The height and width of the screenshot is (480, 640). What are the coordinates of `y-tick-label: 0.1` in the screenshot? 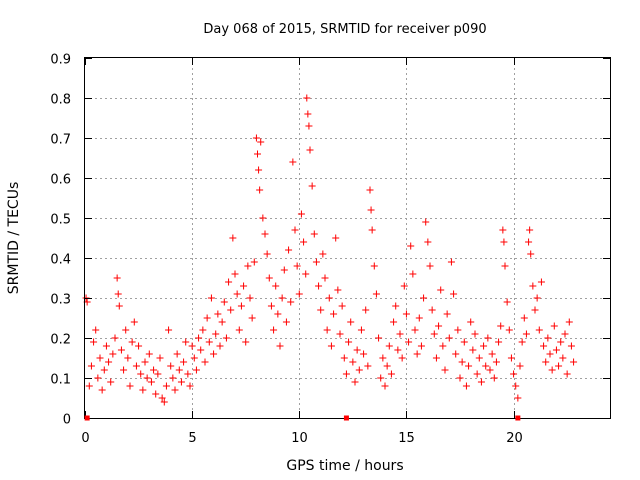 It's located at (60, 380).